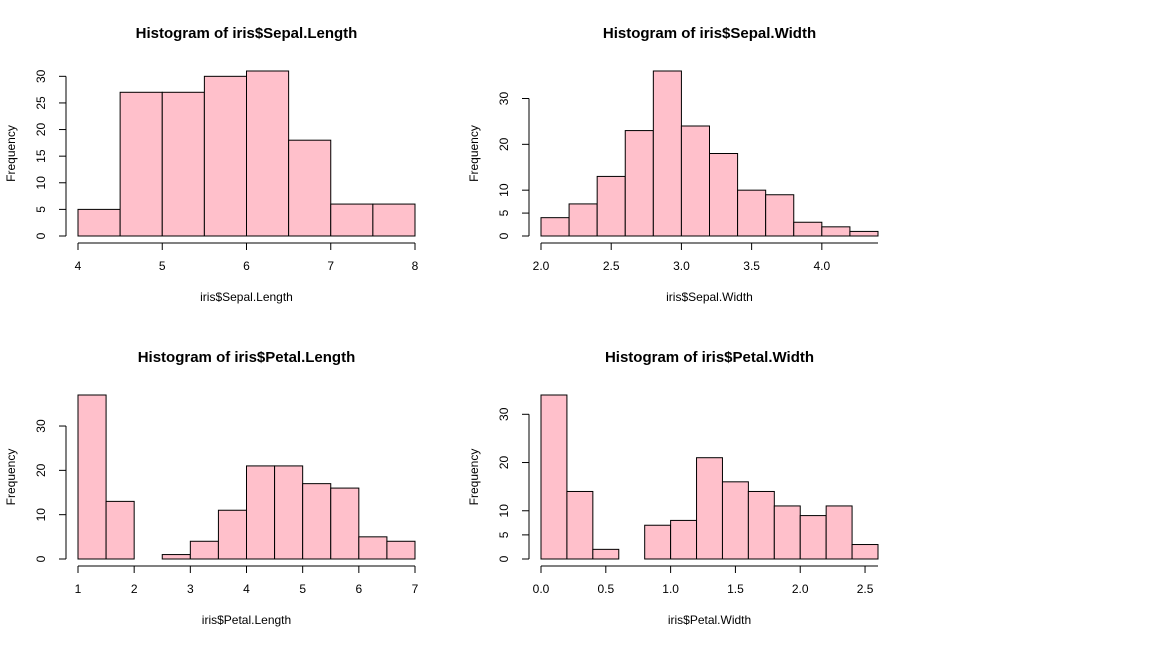 The width and height of the screenshot is (1152, 648). I want to click on y-tick-label: 25, so click(41, 103).